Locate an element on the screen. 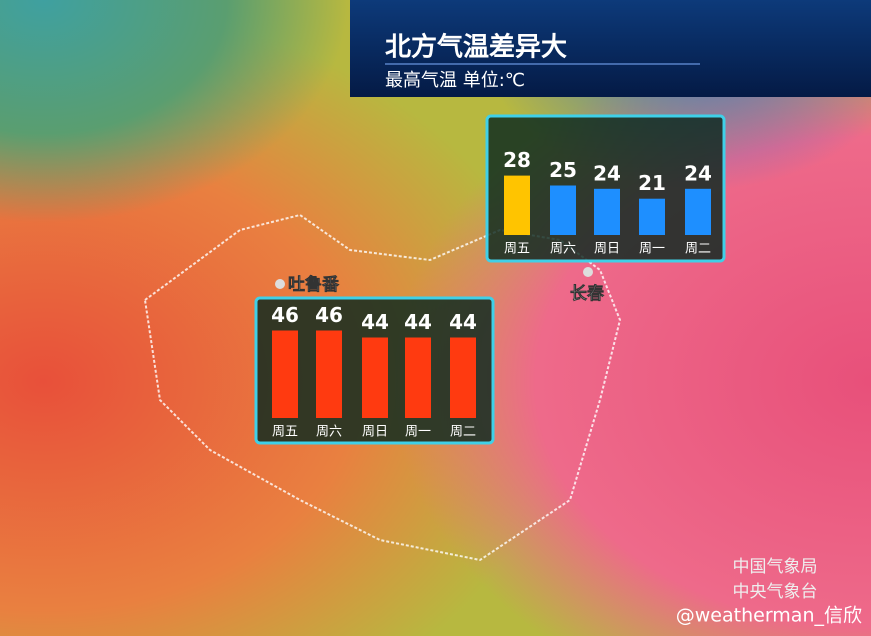 This screenshot has height=636, width=871. title: 北方气温差异大 is located at coordinates (476, 47).